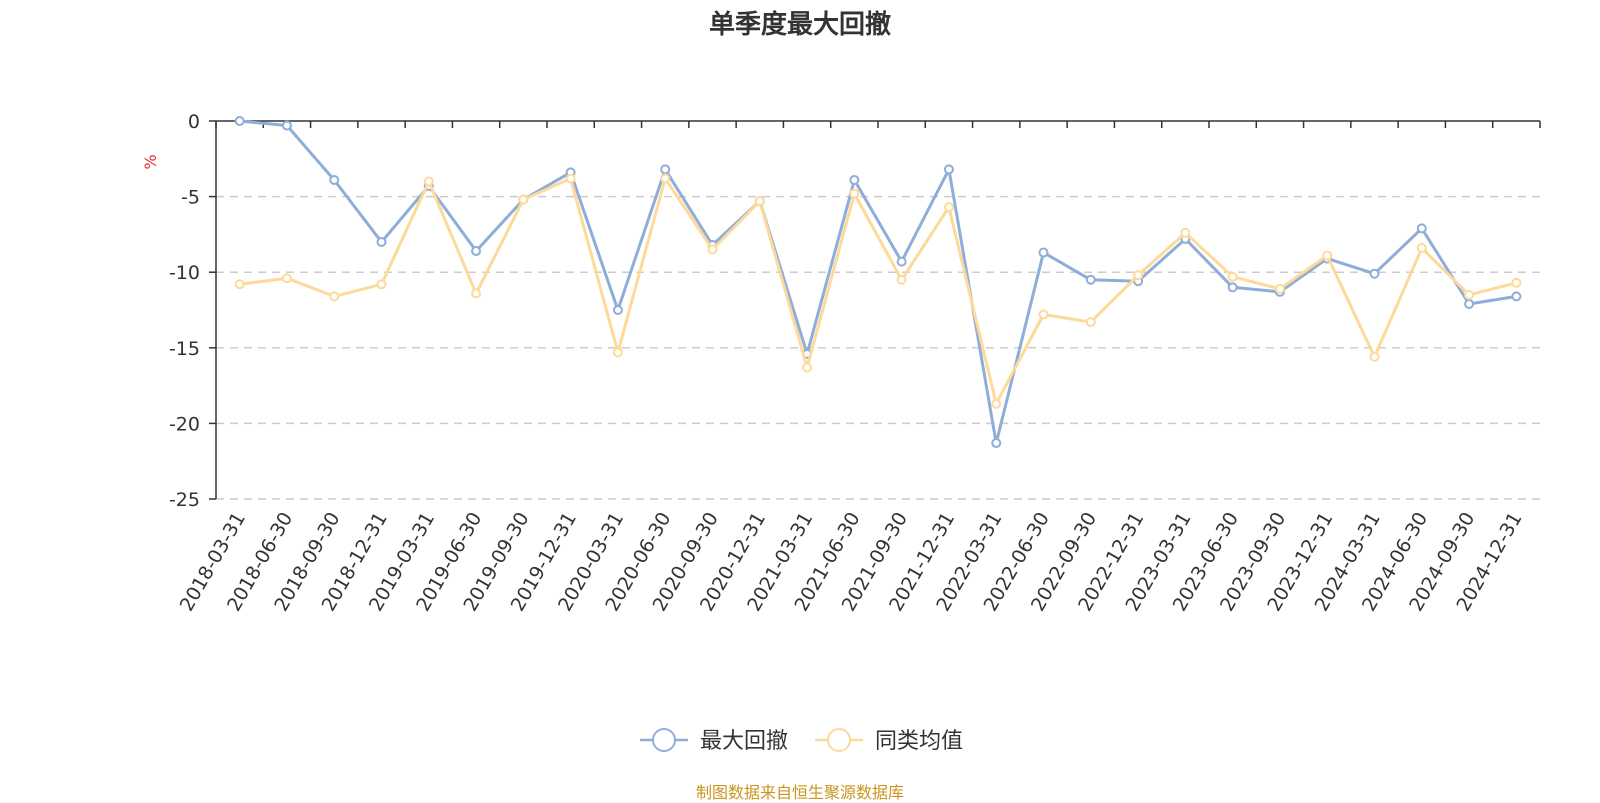  I want to click on legend-item: 同类均值, so click(889, 741).